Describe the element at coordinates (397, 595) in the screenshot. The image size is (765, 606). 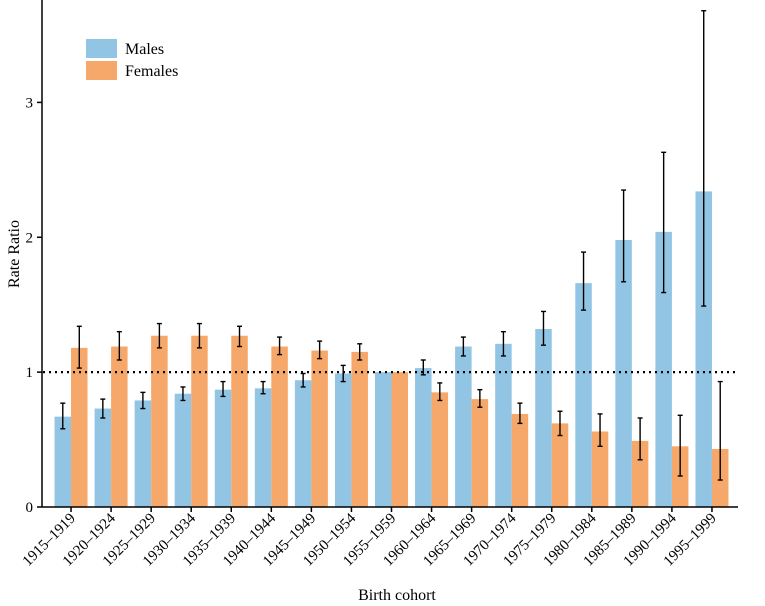
I see `x-axis-title: Birth cohort` at that location.